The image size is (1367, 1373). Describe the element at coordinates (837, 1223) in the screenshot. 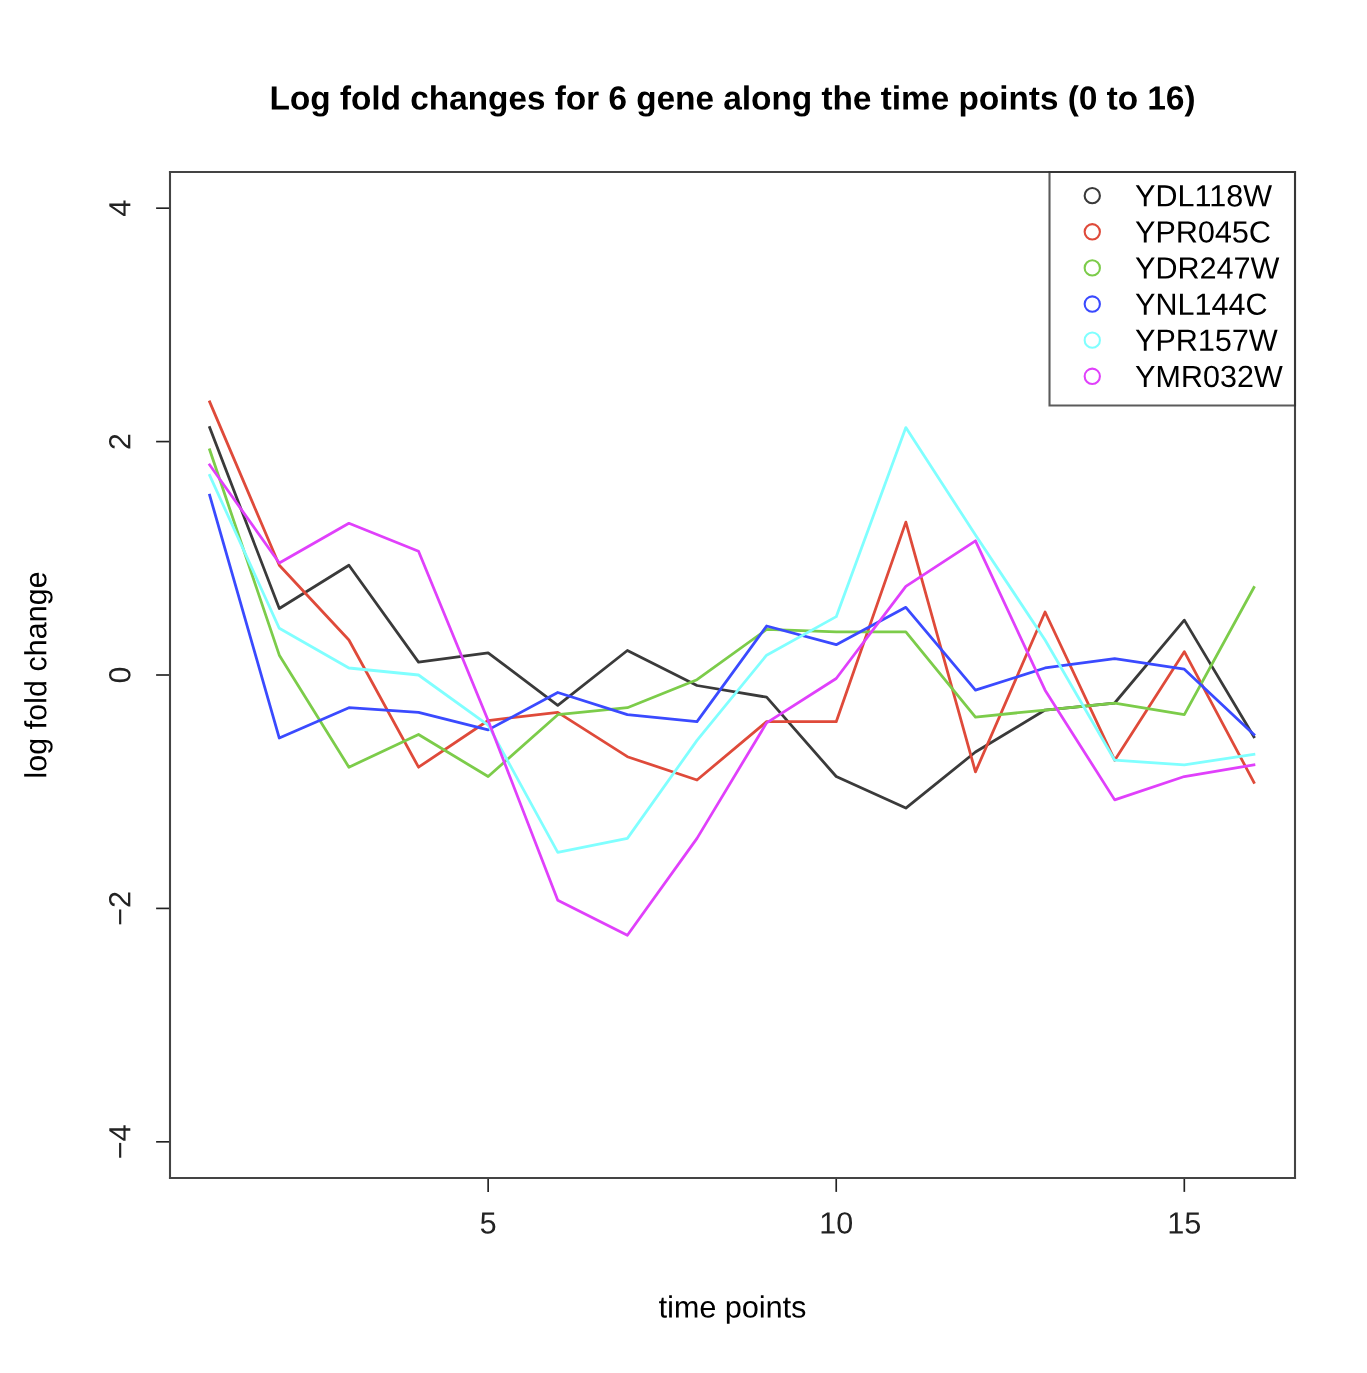

I see `x-tick-label: 10` at that location.